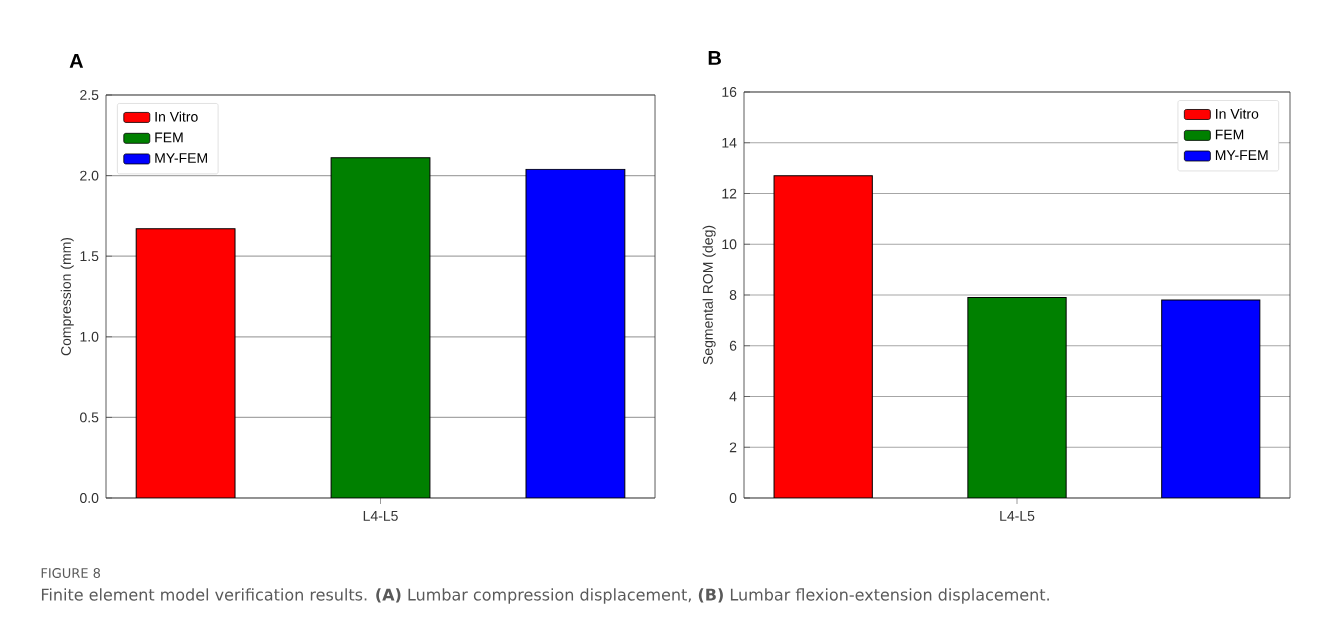 Image resolution: width=1322 pixels, height=627 pixels. What do you see at coordinates (89, 417) in the screenshot?
I see `y-tick-label: 0.5` at bounding box center [89, 417].